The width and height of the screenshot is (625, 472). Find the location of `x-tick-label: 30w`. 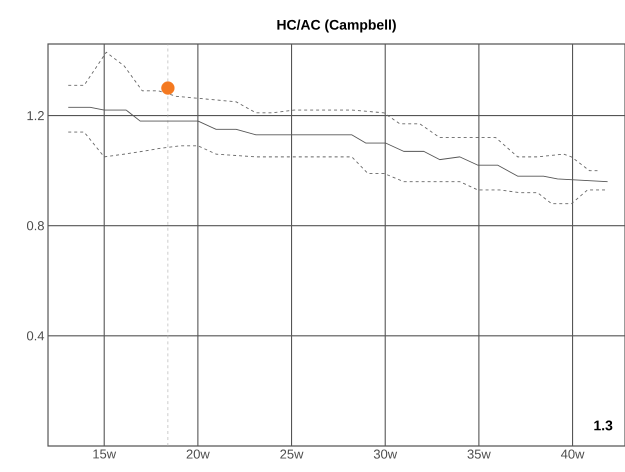

x-tick-label: 30w is located at coordinates (386, 454).